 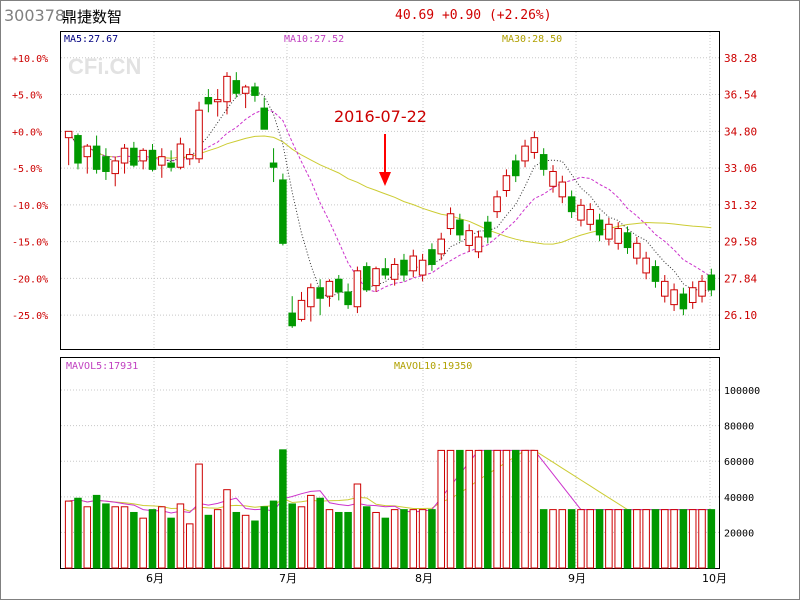 What do you see at coordinates (740, 131) in the screenshot?
I see `right-tick-label: 34.80` at bounding box center [740, 131].